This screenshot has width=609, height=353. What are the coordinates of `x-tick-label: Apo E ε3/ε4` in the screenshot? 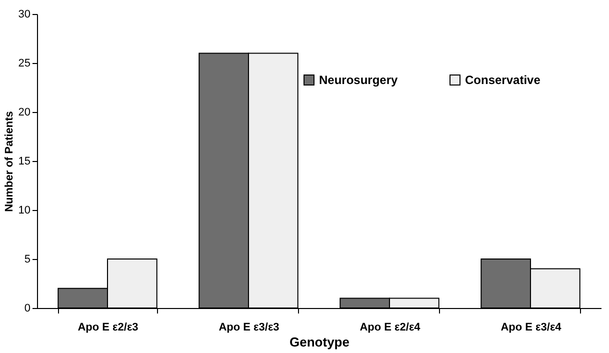 It's located at (531, 328).